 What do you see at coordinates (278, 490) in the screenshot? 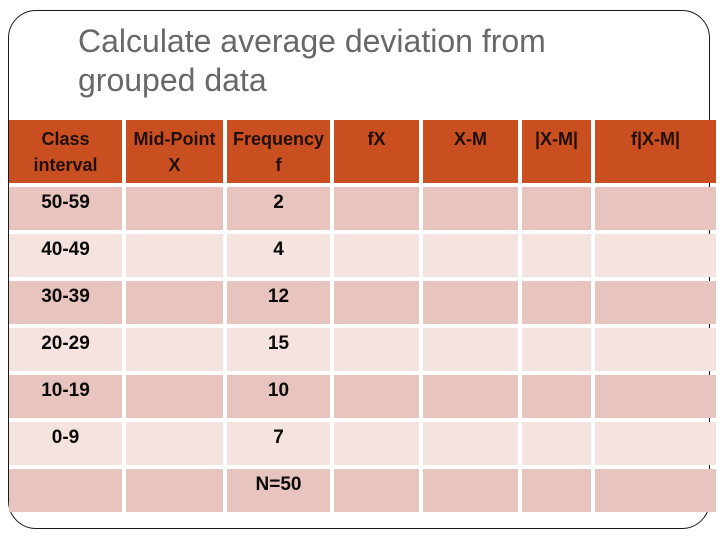
I see `table-cell-frequency-total: N=50` at bounding box center [278, 490].